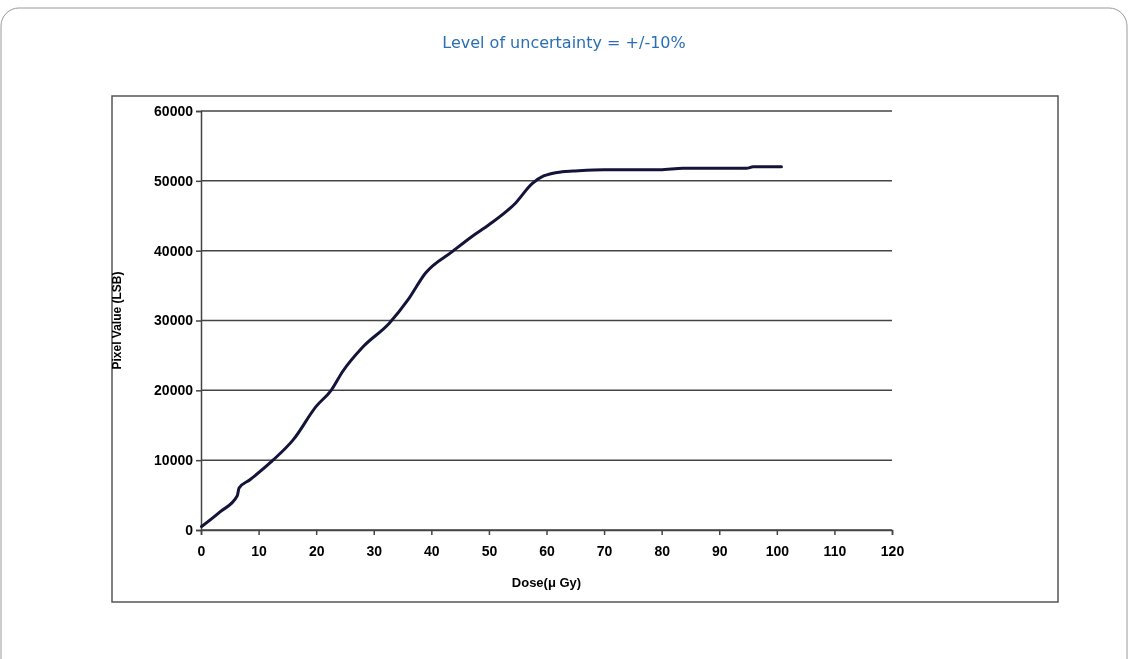 This screenshot has height=659, width=1128. I want to click on y-tick-label: 60000, so click(174, 110).